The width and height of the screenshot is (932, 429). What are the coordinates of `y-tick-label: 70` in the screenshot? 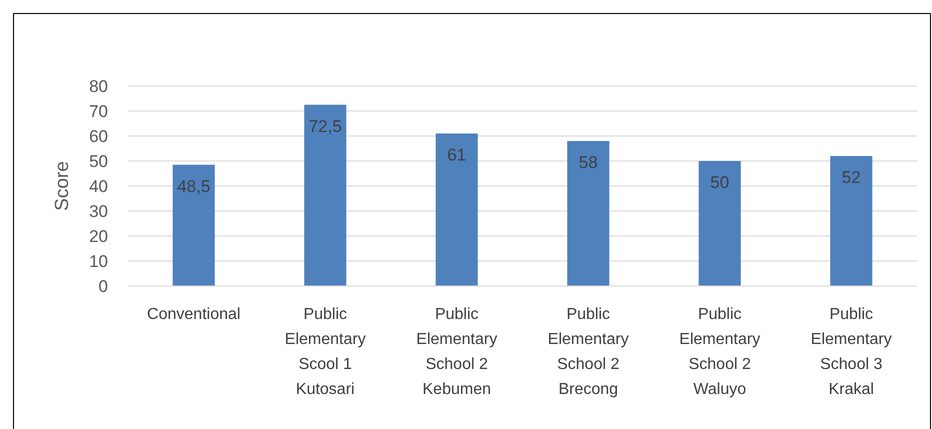 It's located at (98, 111).